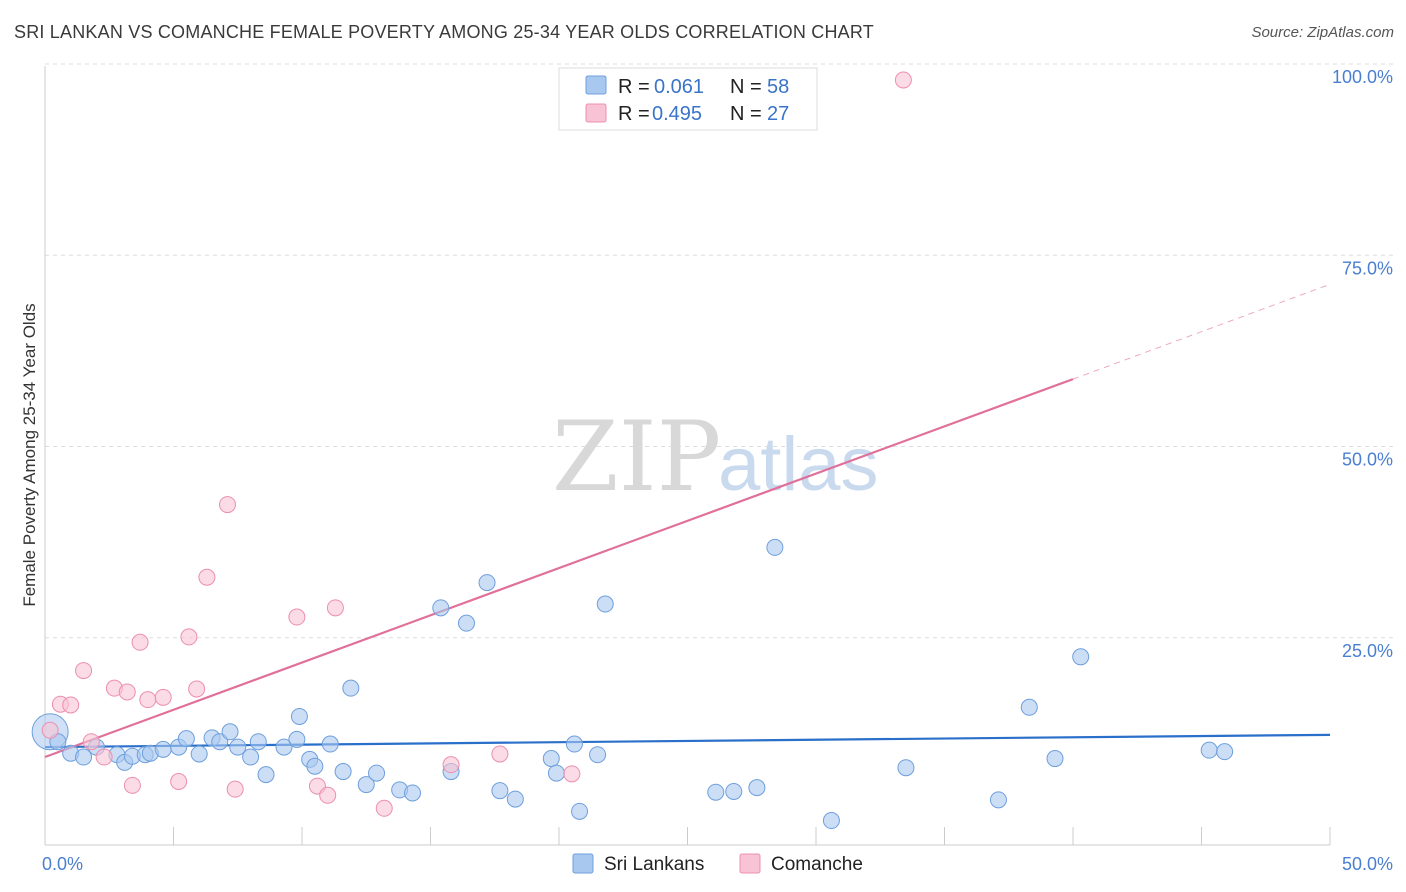  Describe the element at coordinates (634, 114) in the screenshot. I see `legend-r-label-2: R =` at that location.